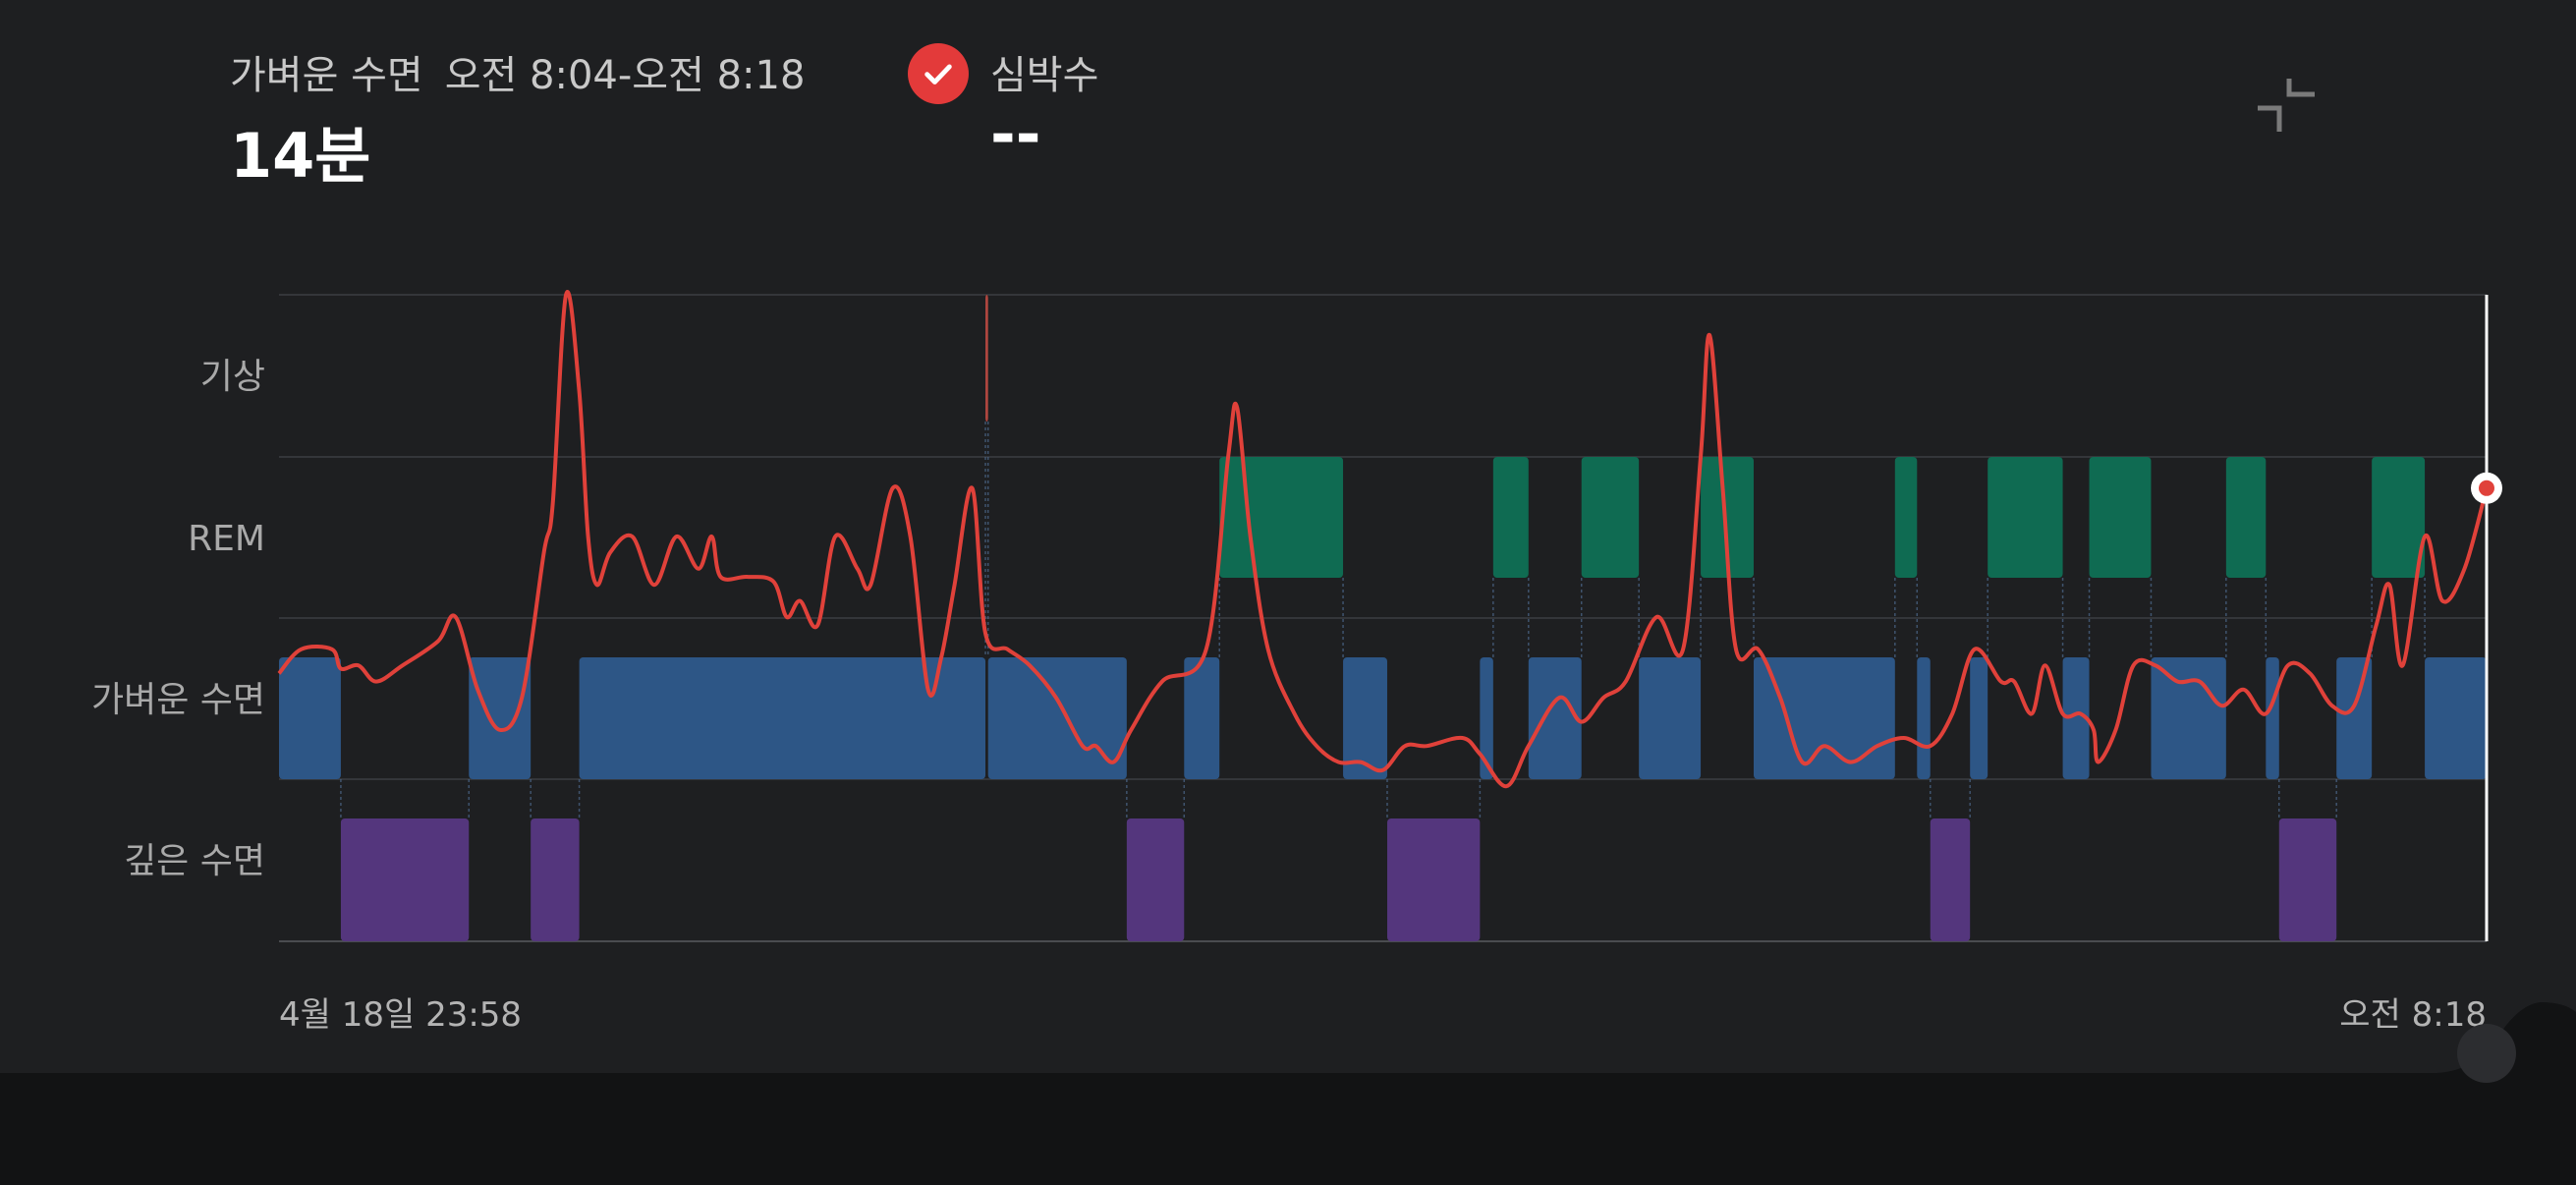 The width and height of the screenshot is (2576, 1185). I want to click on collapse-icon, so click(2287, 110).